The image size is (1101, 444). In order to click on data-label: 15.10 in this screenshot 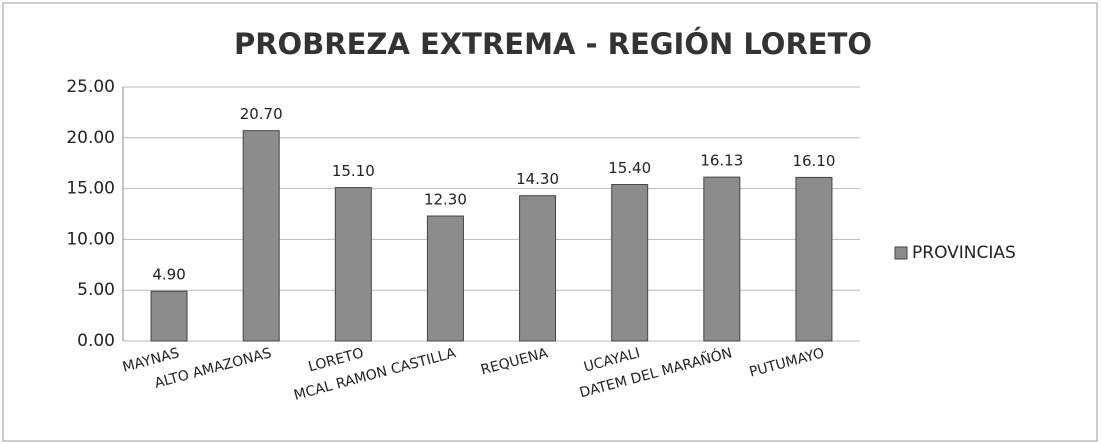, I will do `click(353, 171)`.